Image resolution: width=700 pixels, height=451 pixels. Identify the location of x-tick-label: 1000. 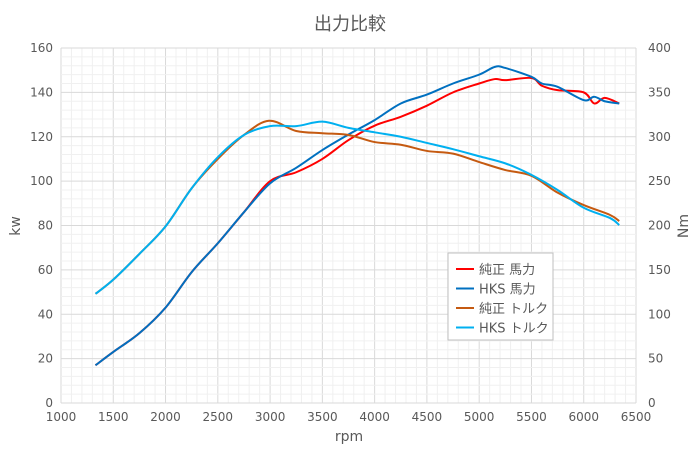
(61, 417).